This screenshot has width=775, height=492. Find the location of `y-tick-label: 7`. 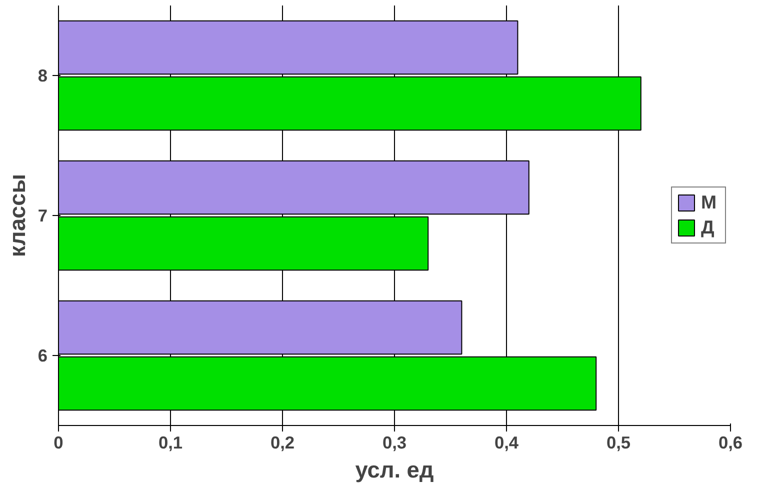

y-tick-label: 7 is located at coordinates (43, 216).